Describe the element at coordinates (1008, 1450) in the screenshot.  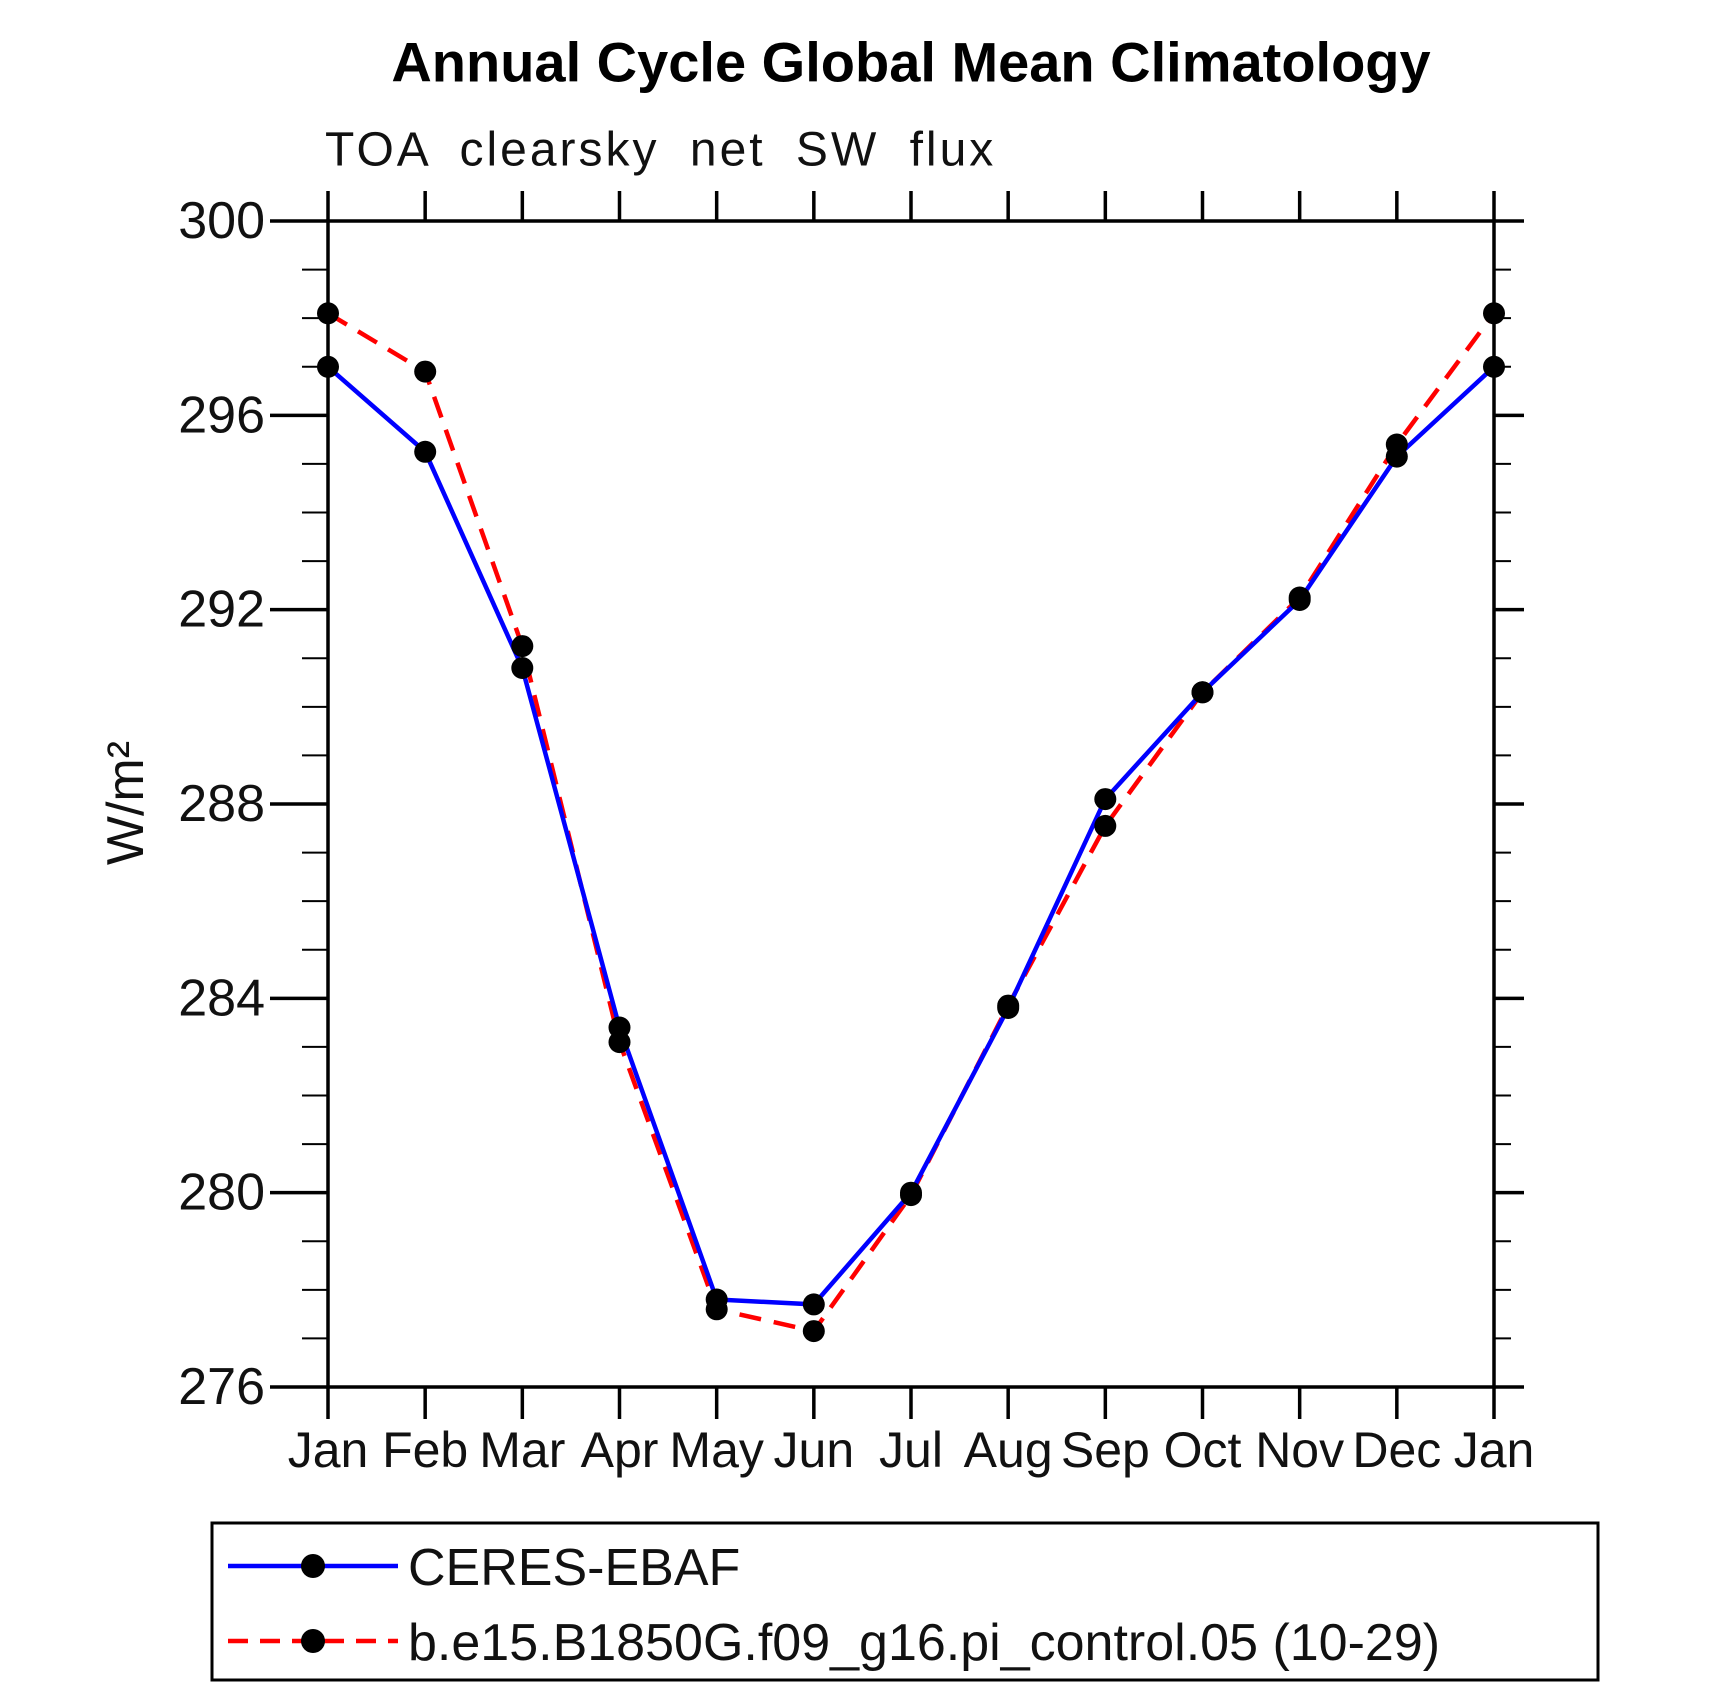
I see `x-tick-label: Aug` at that location.